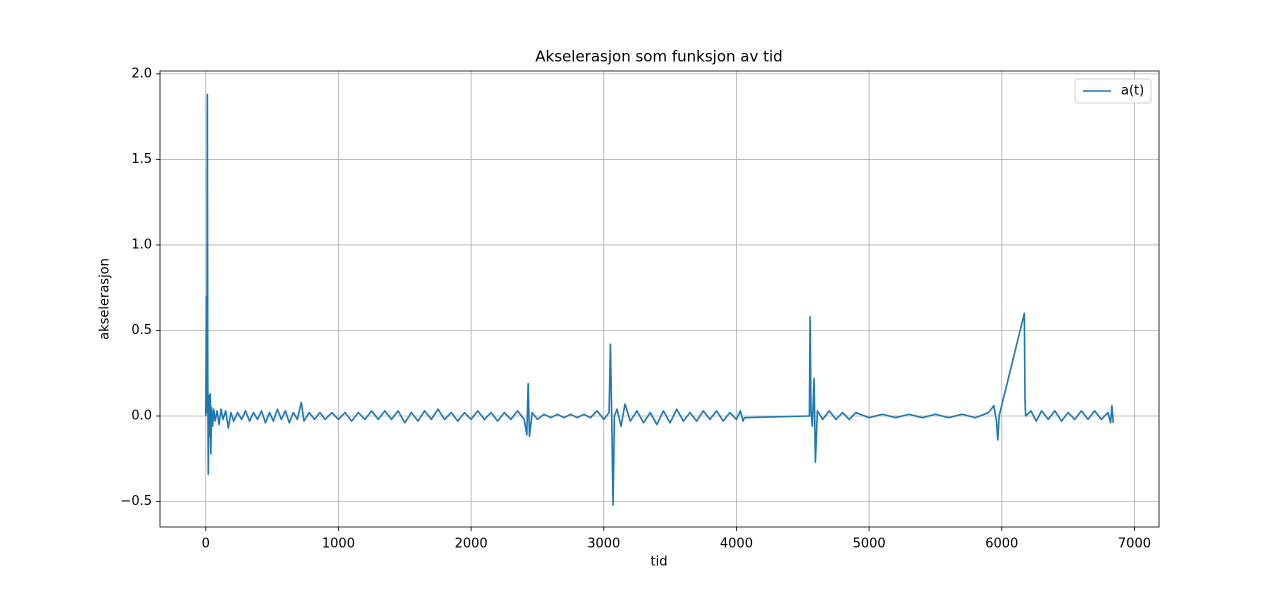 The image size is (1288, 596). Describe the element at coordinates (471, 544) in the screenshot. I see `x-tick-label: 2000` at that location.